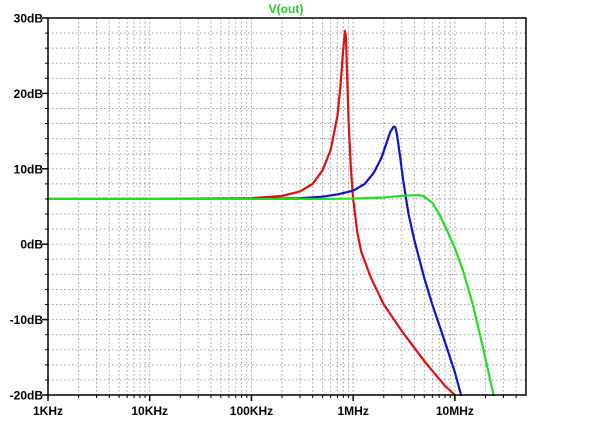  Describe the element at coordinates (48, 411) in the screenshot. I see `x-tick-label: 1KHz` at that location.